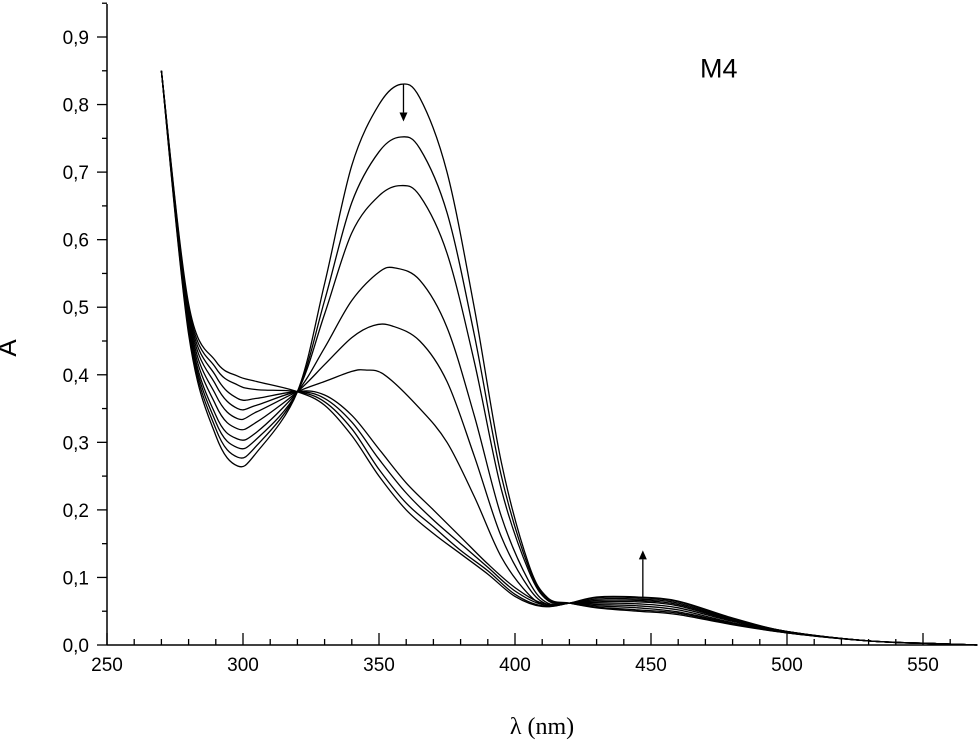  I want to click on y-tick-label: 0,3, so click(76, 443).